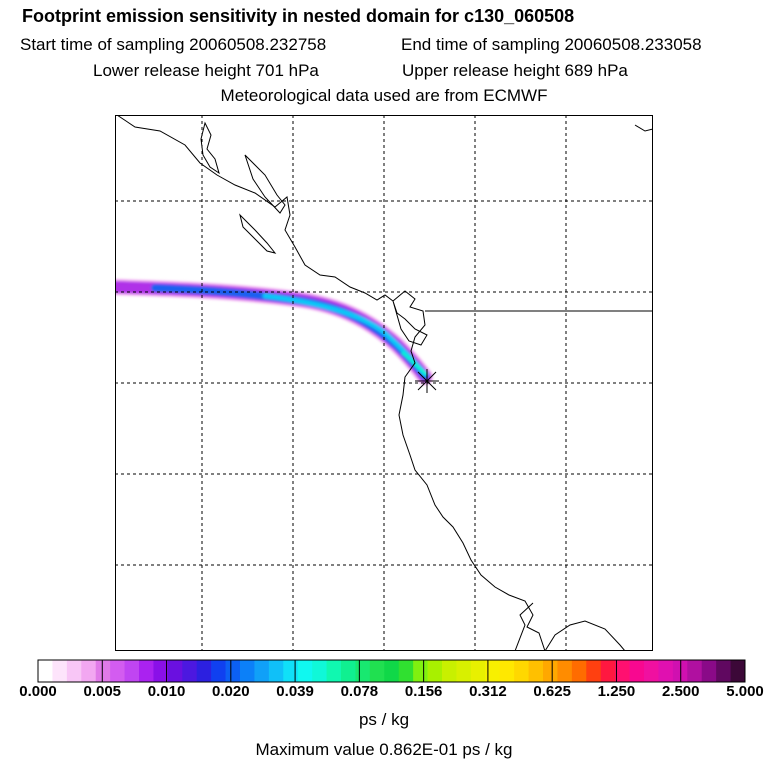 The width and height of the screenshot is (768, 768). Describe the element at coordinates (274, 332) in the screenshot. I see `emission-plume` at that location.